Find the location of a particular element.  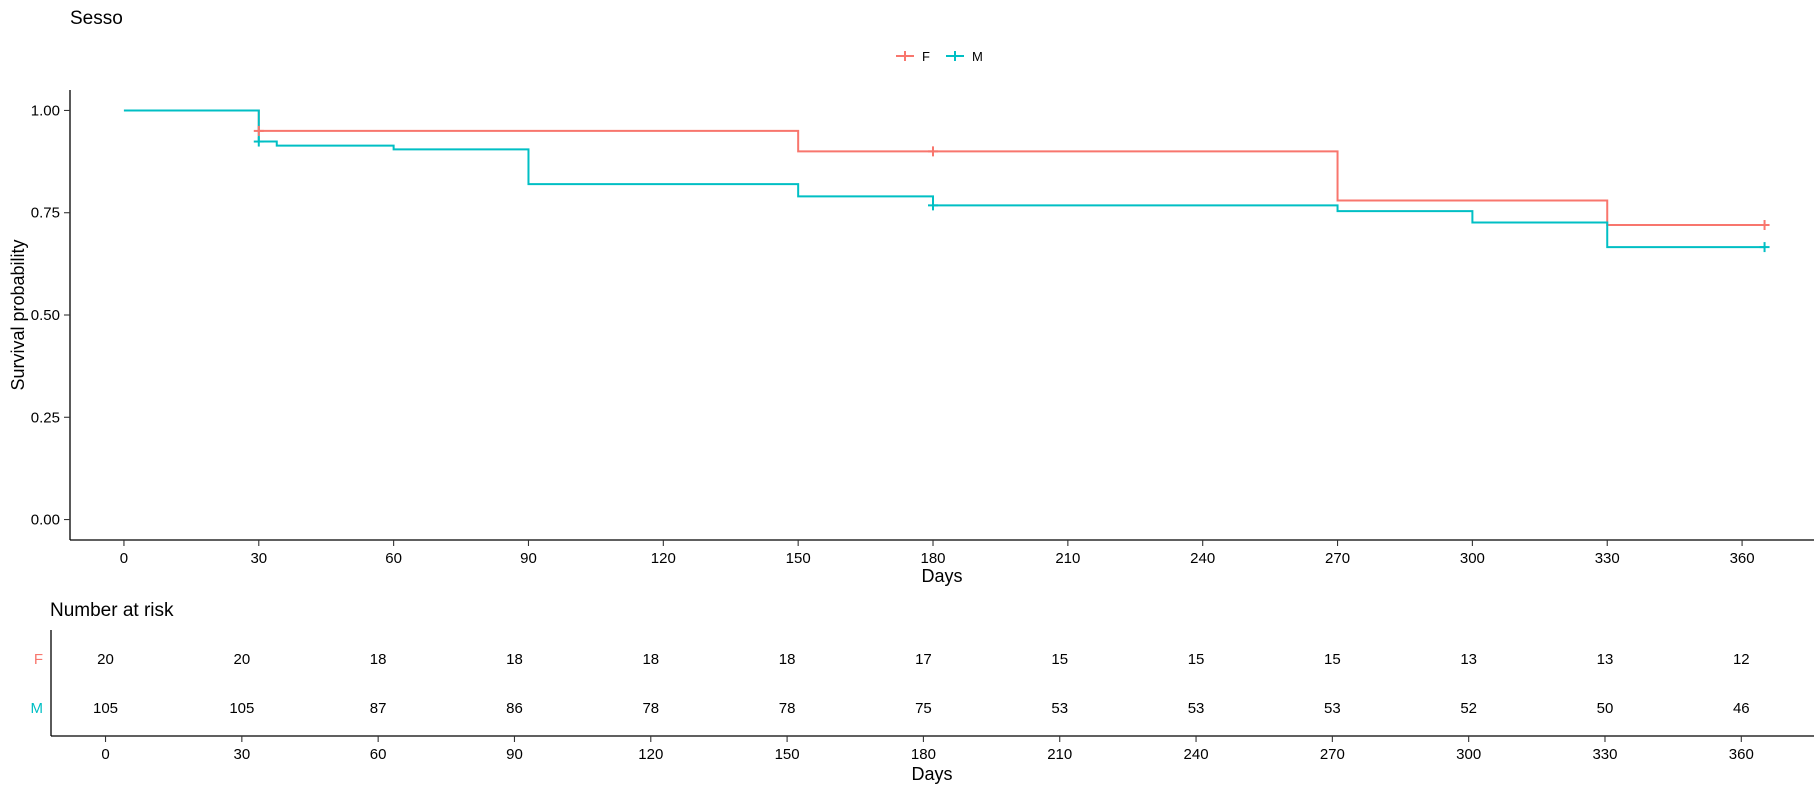

risk-row-label-m: M is located at coordinates (37, 708).